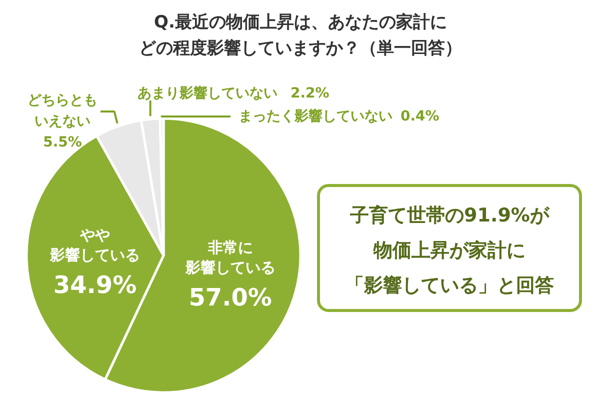  I want to click on data-label: 0.4%, so click(420, 116).